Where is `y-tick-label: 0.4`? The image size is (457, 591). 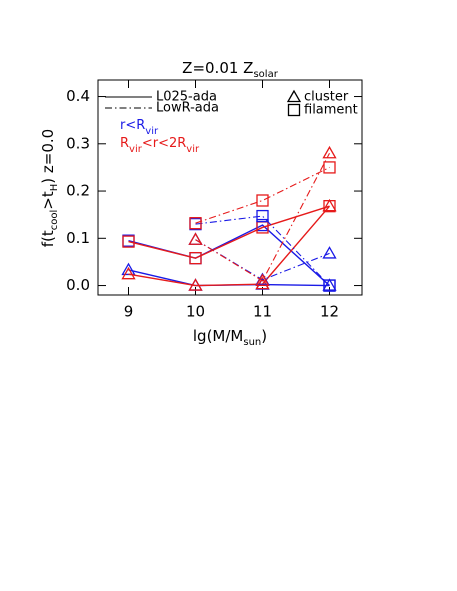 y-tick-label: 0.4 is located at coordinates (78, 96).